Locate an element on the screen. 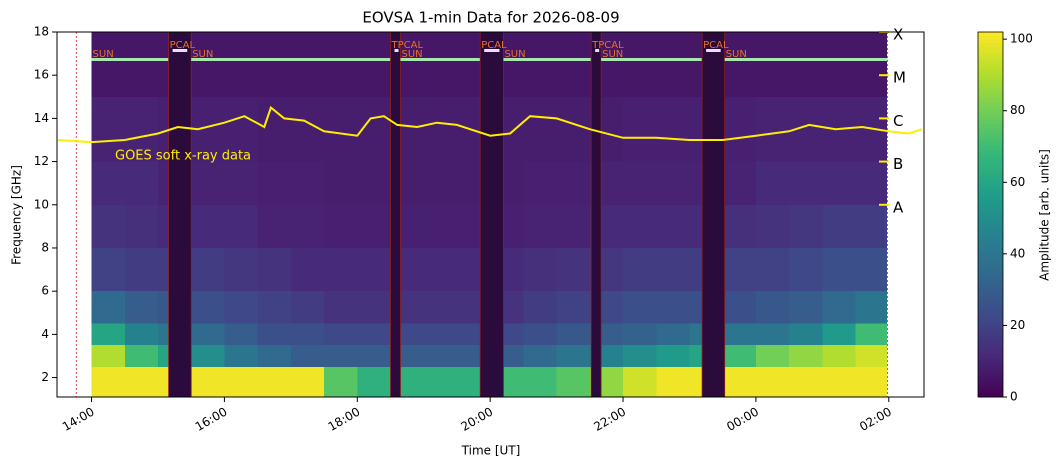  goes-annotation: GOES soft x-ray data is located at coordinates (183, 156).